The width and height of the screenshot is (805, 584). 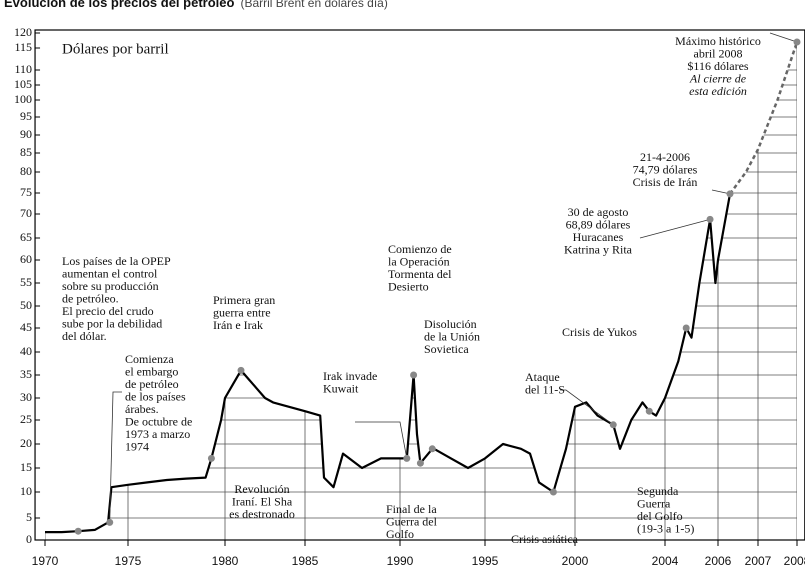 I want to click on x-tick-label: 2007, so click(x=758, y=561).